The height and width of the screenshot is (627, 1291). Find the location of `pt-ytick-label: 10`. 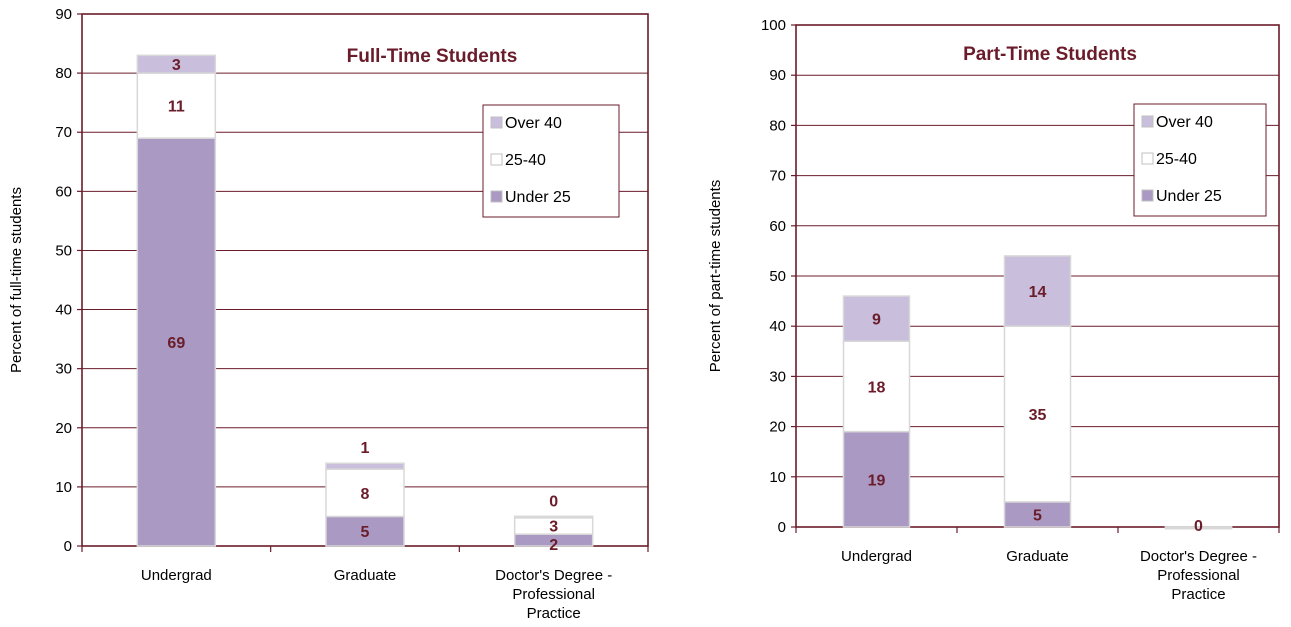

pt-ytick-label: 10 is located at coordinates (777, 477).